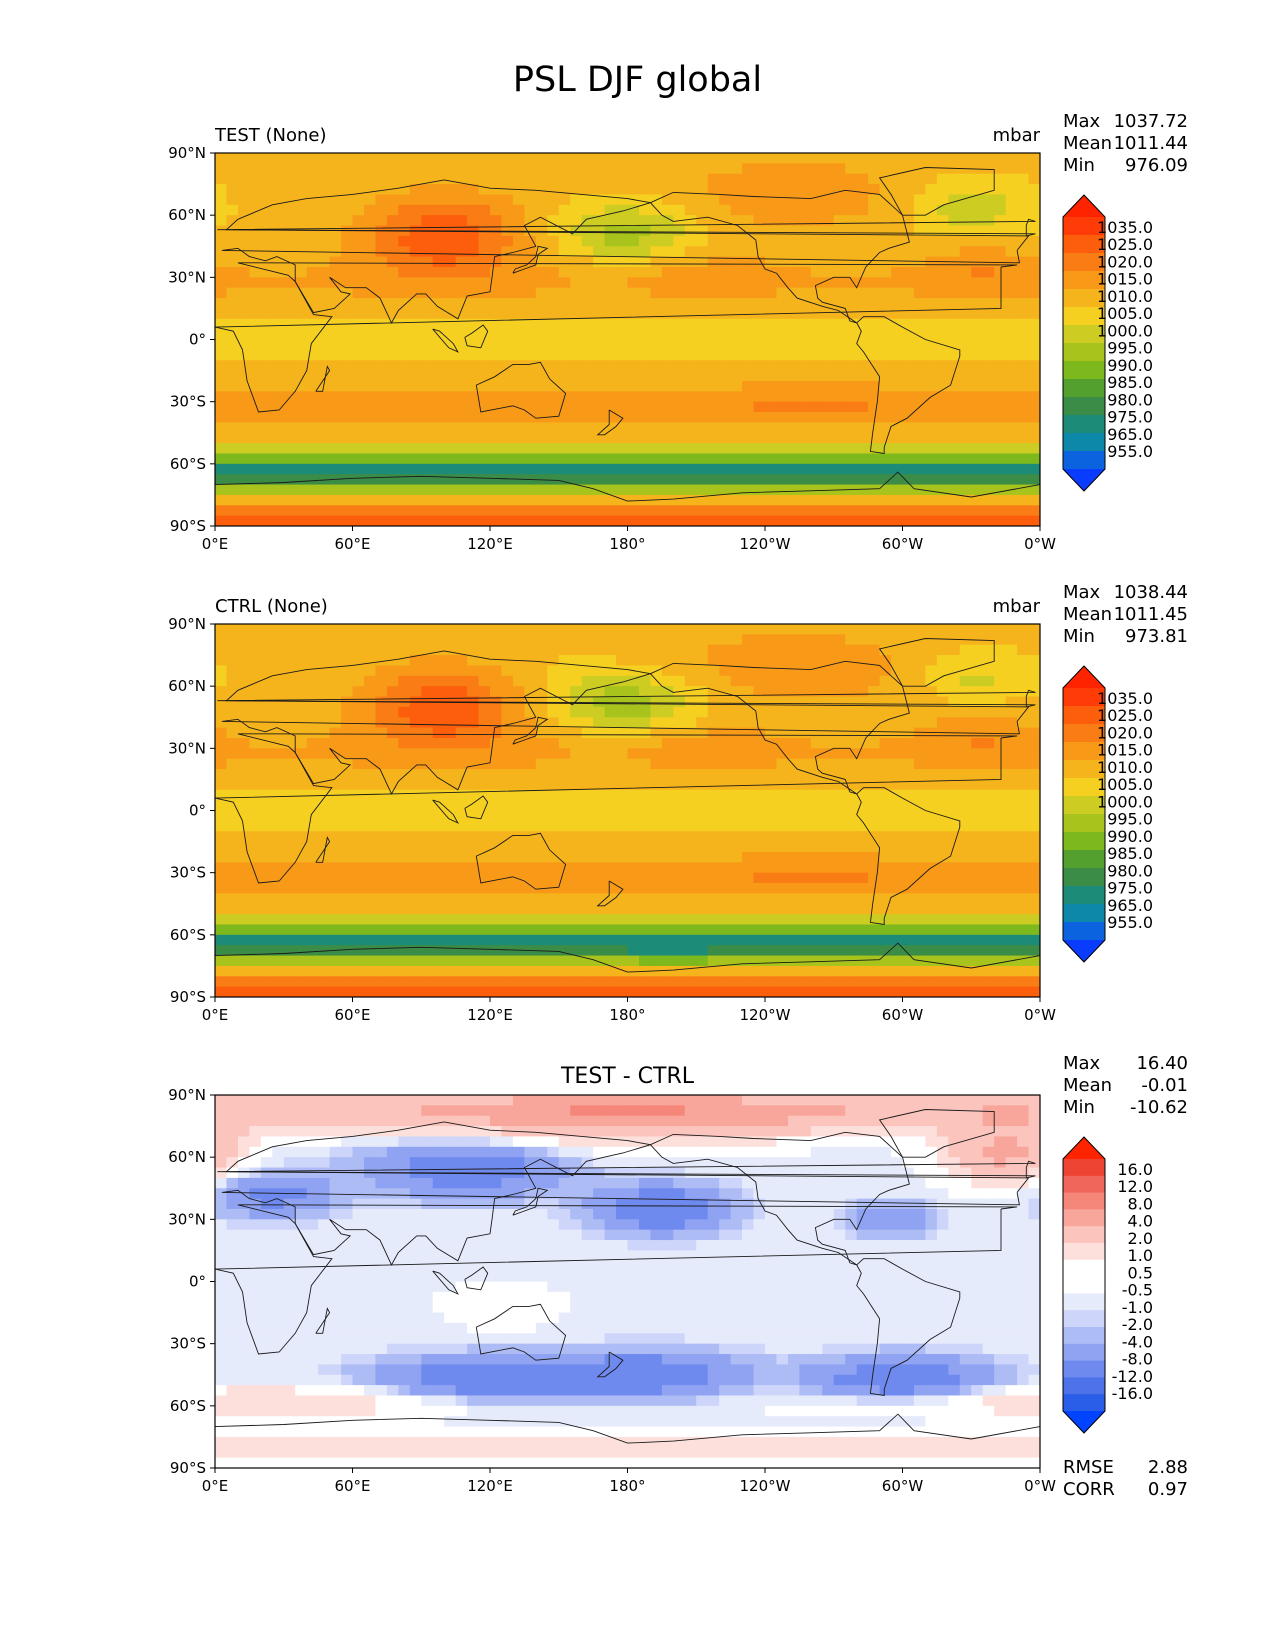 This screenshot has width=1275, height=1650. What do you see at coordinates (187, 153) in the screenshot?
I see `y-tick-label: 90°N` at bounding box center [187, 153].